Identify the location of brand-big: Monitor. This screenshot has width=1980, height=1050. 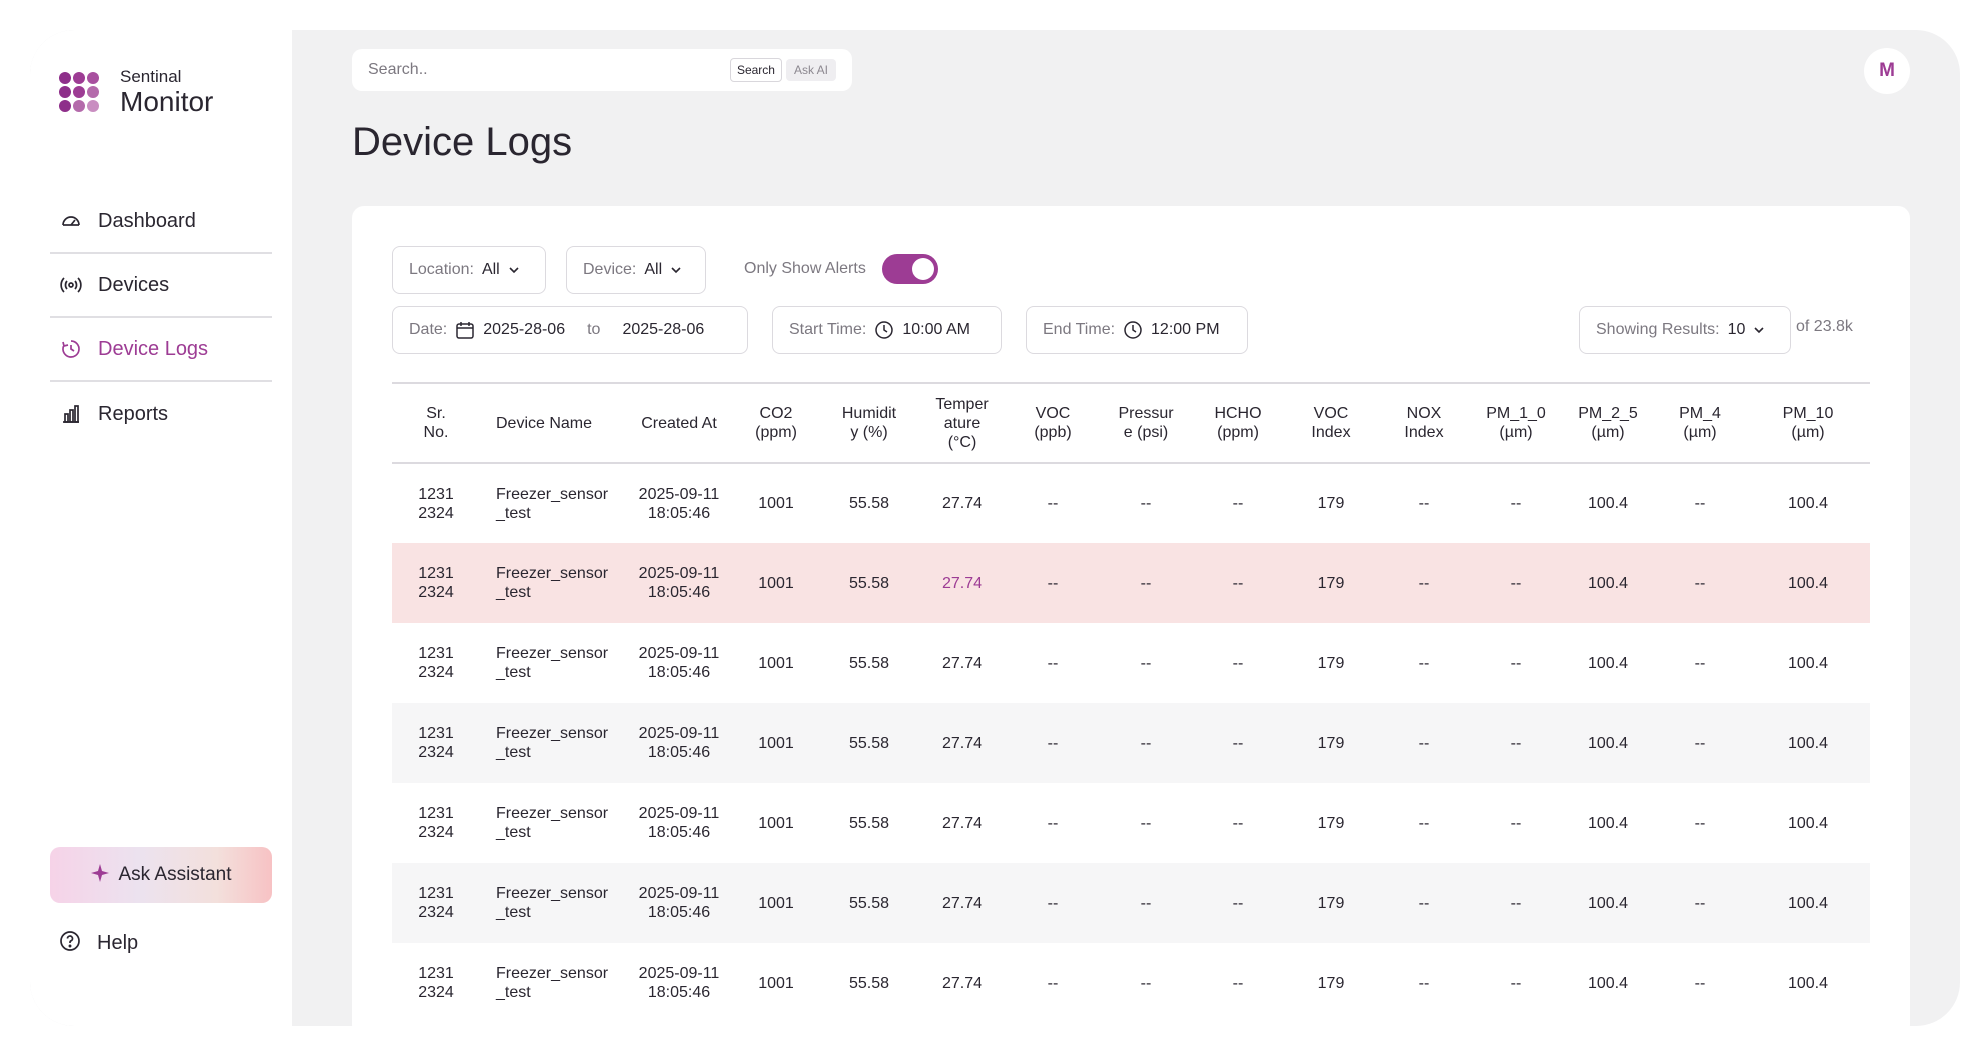
(167, 101).